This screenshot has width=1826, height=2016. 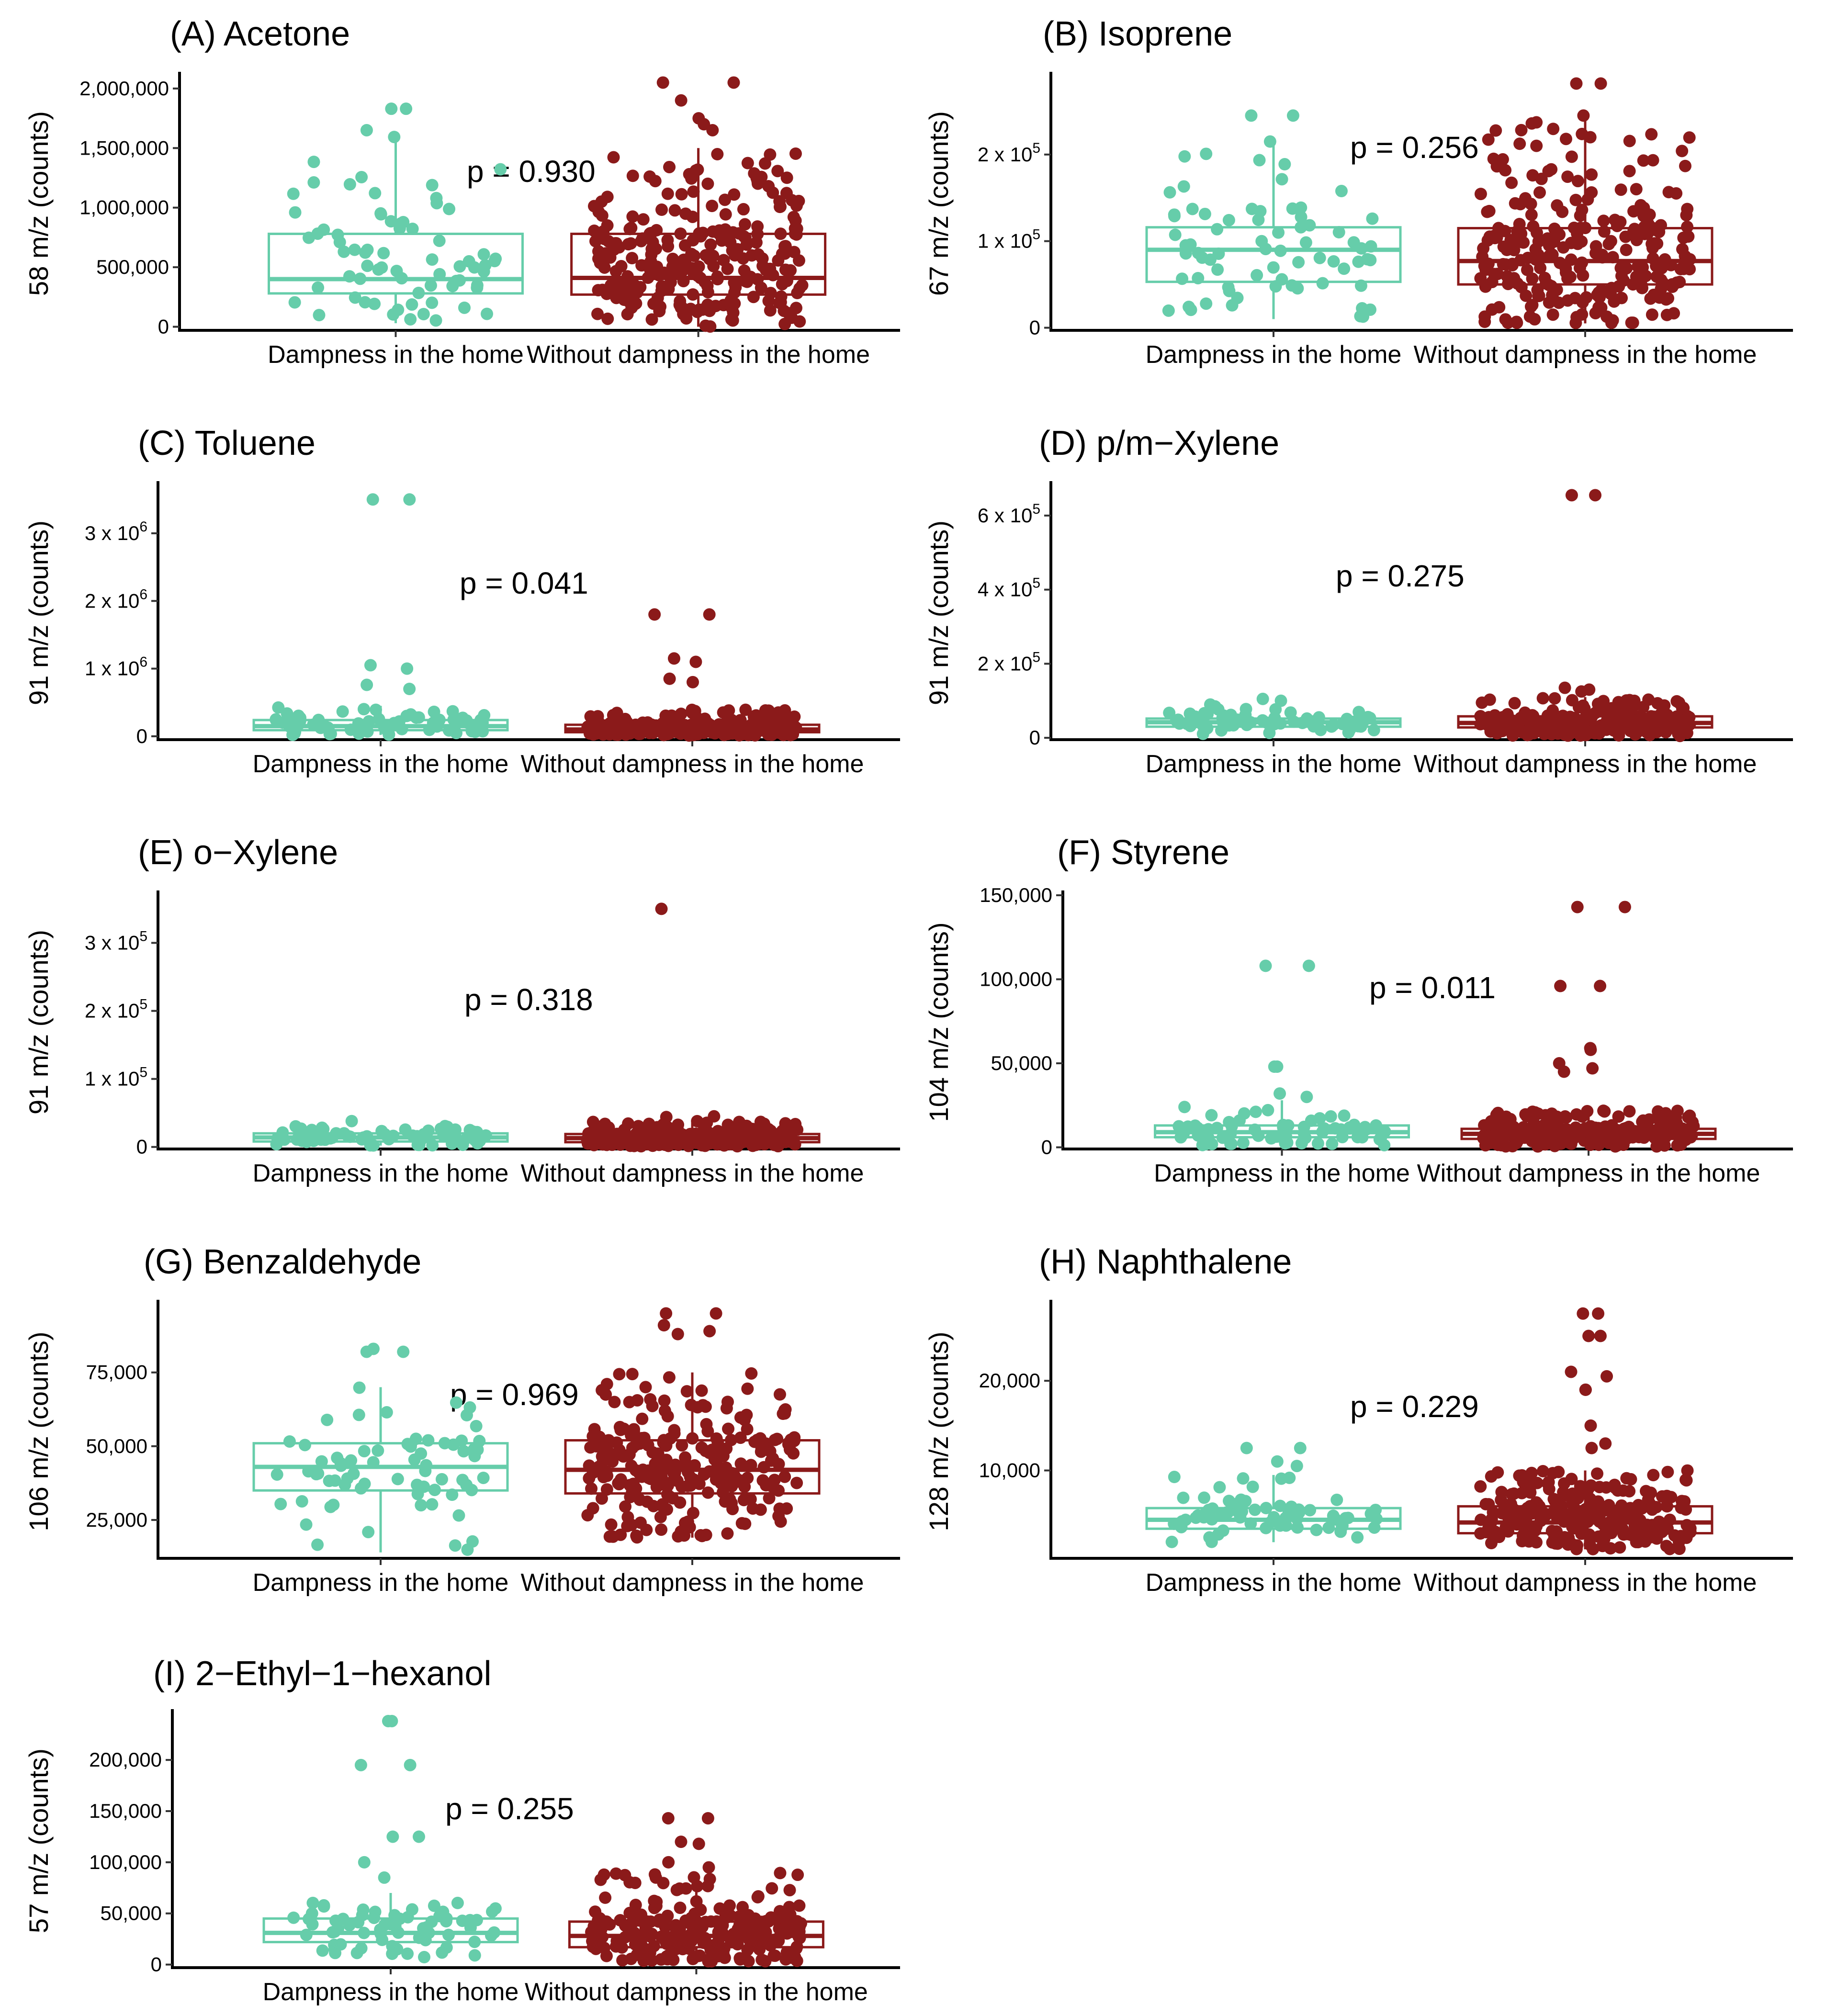 What do you see at coordinates (1165, 1262) in the screenshot?
I see `panel-title: (H) Naphthalene` at bounding box center [1165, 1262].